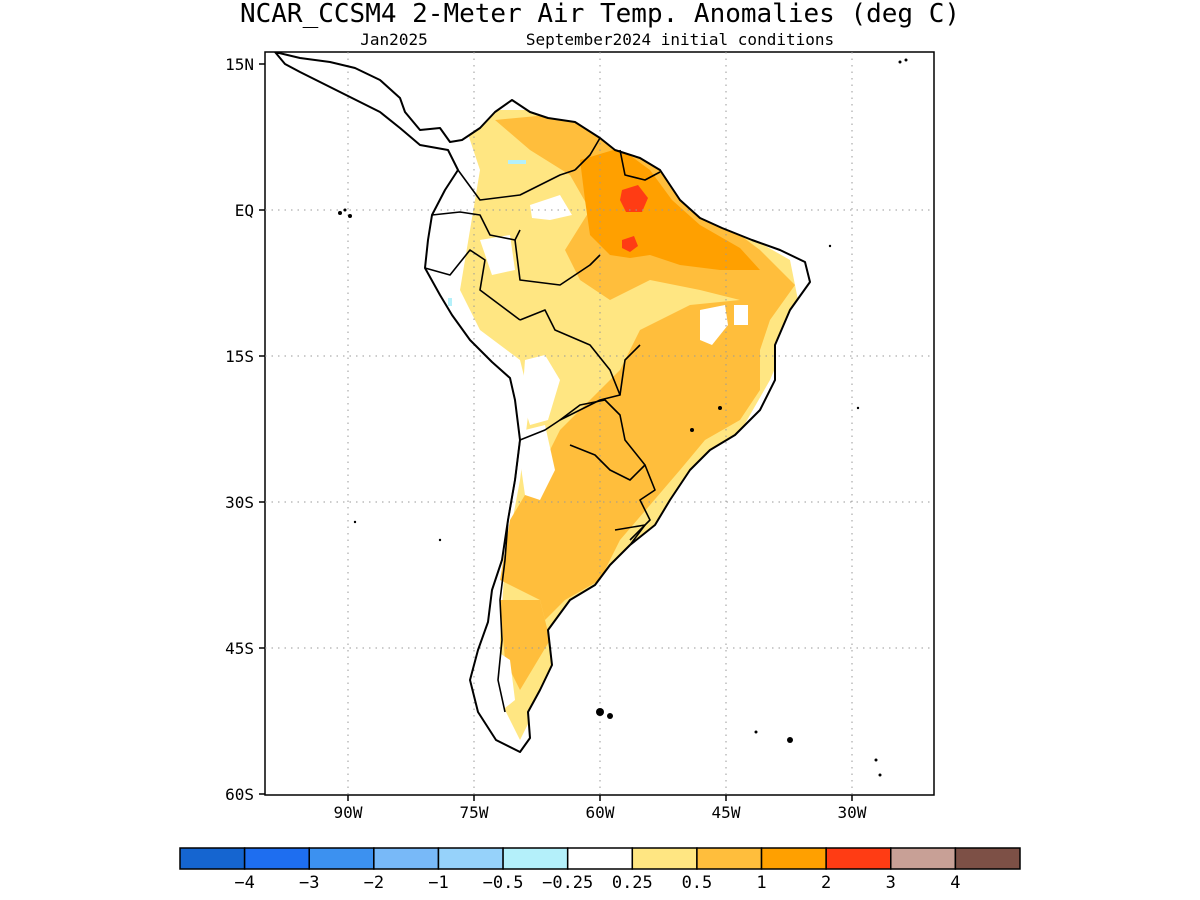 The width and height of the screenshot is (1200, 900). Describe the element at coordinates (239, 429) in the screenshot. I see `latitude-labels: 15N EQ 15S 30S 45S 60S` at that location.